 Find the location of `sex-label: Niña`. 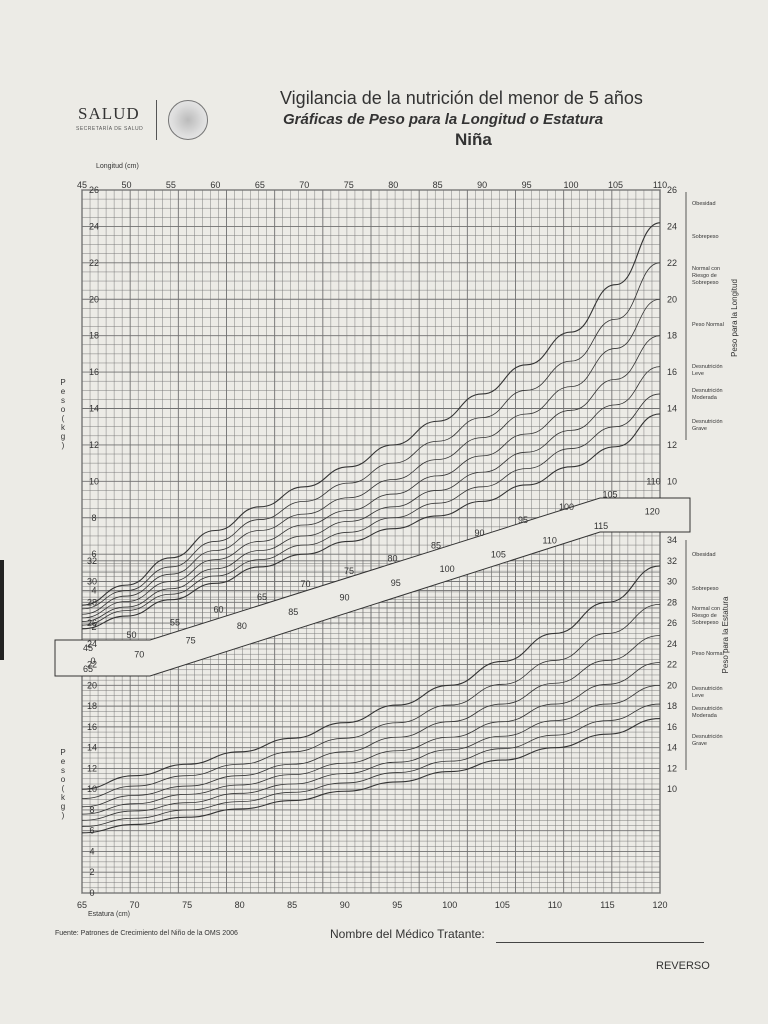

sex-label: Niña is located at coordinates (473, 139).